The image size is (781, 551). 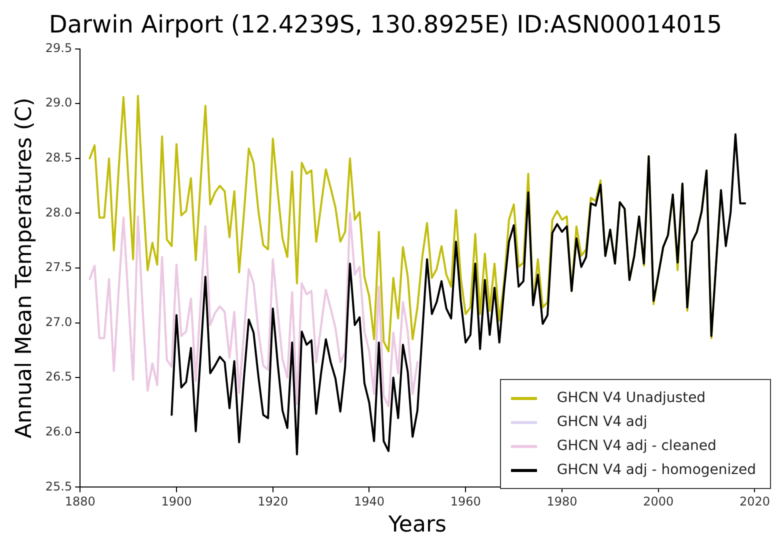 What do you see at coordinates (754, 501) in the screenshot?
I see `x-tick-label: 2020` at bounding box center [754, 501].